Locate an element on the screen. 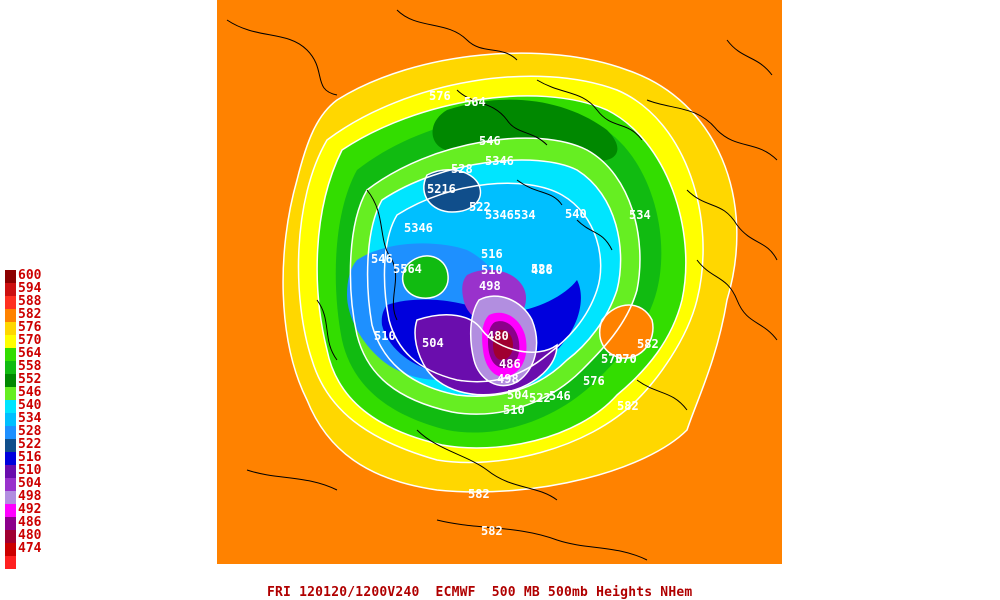 The width and height of the screenshot is (1000, 600). legend-row: 588 is located at coordinates (35, 301).